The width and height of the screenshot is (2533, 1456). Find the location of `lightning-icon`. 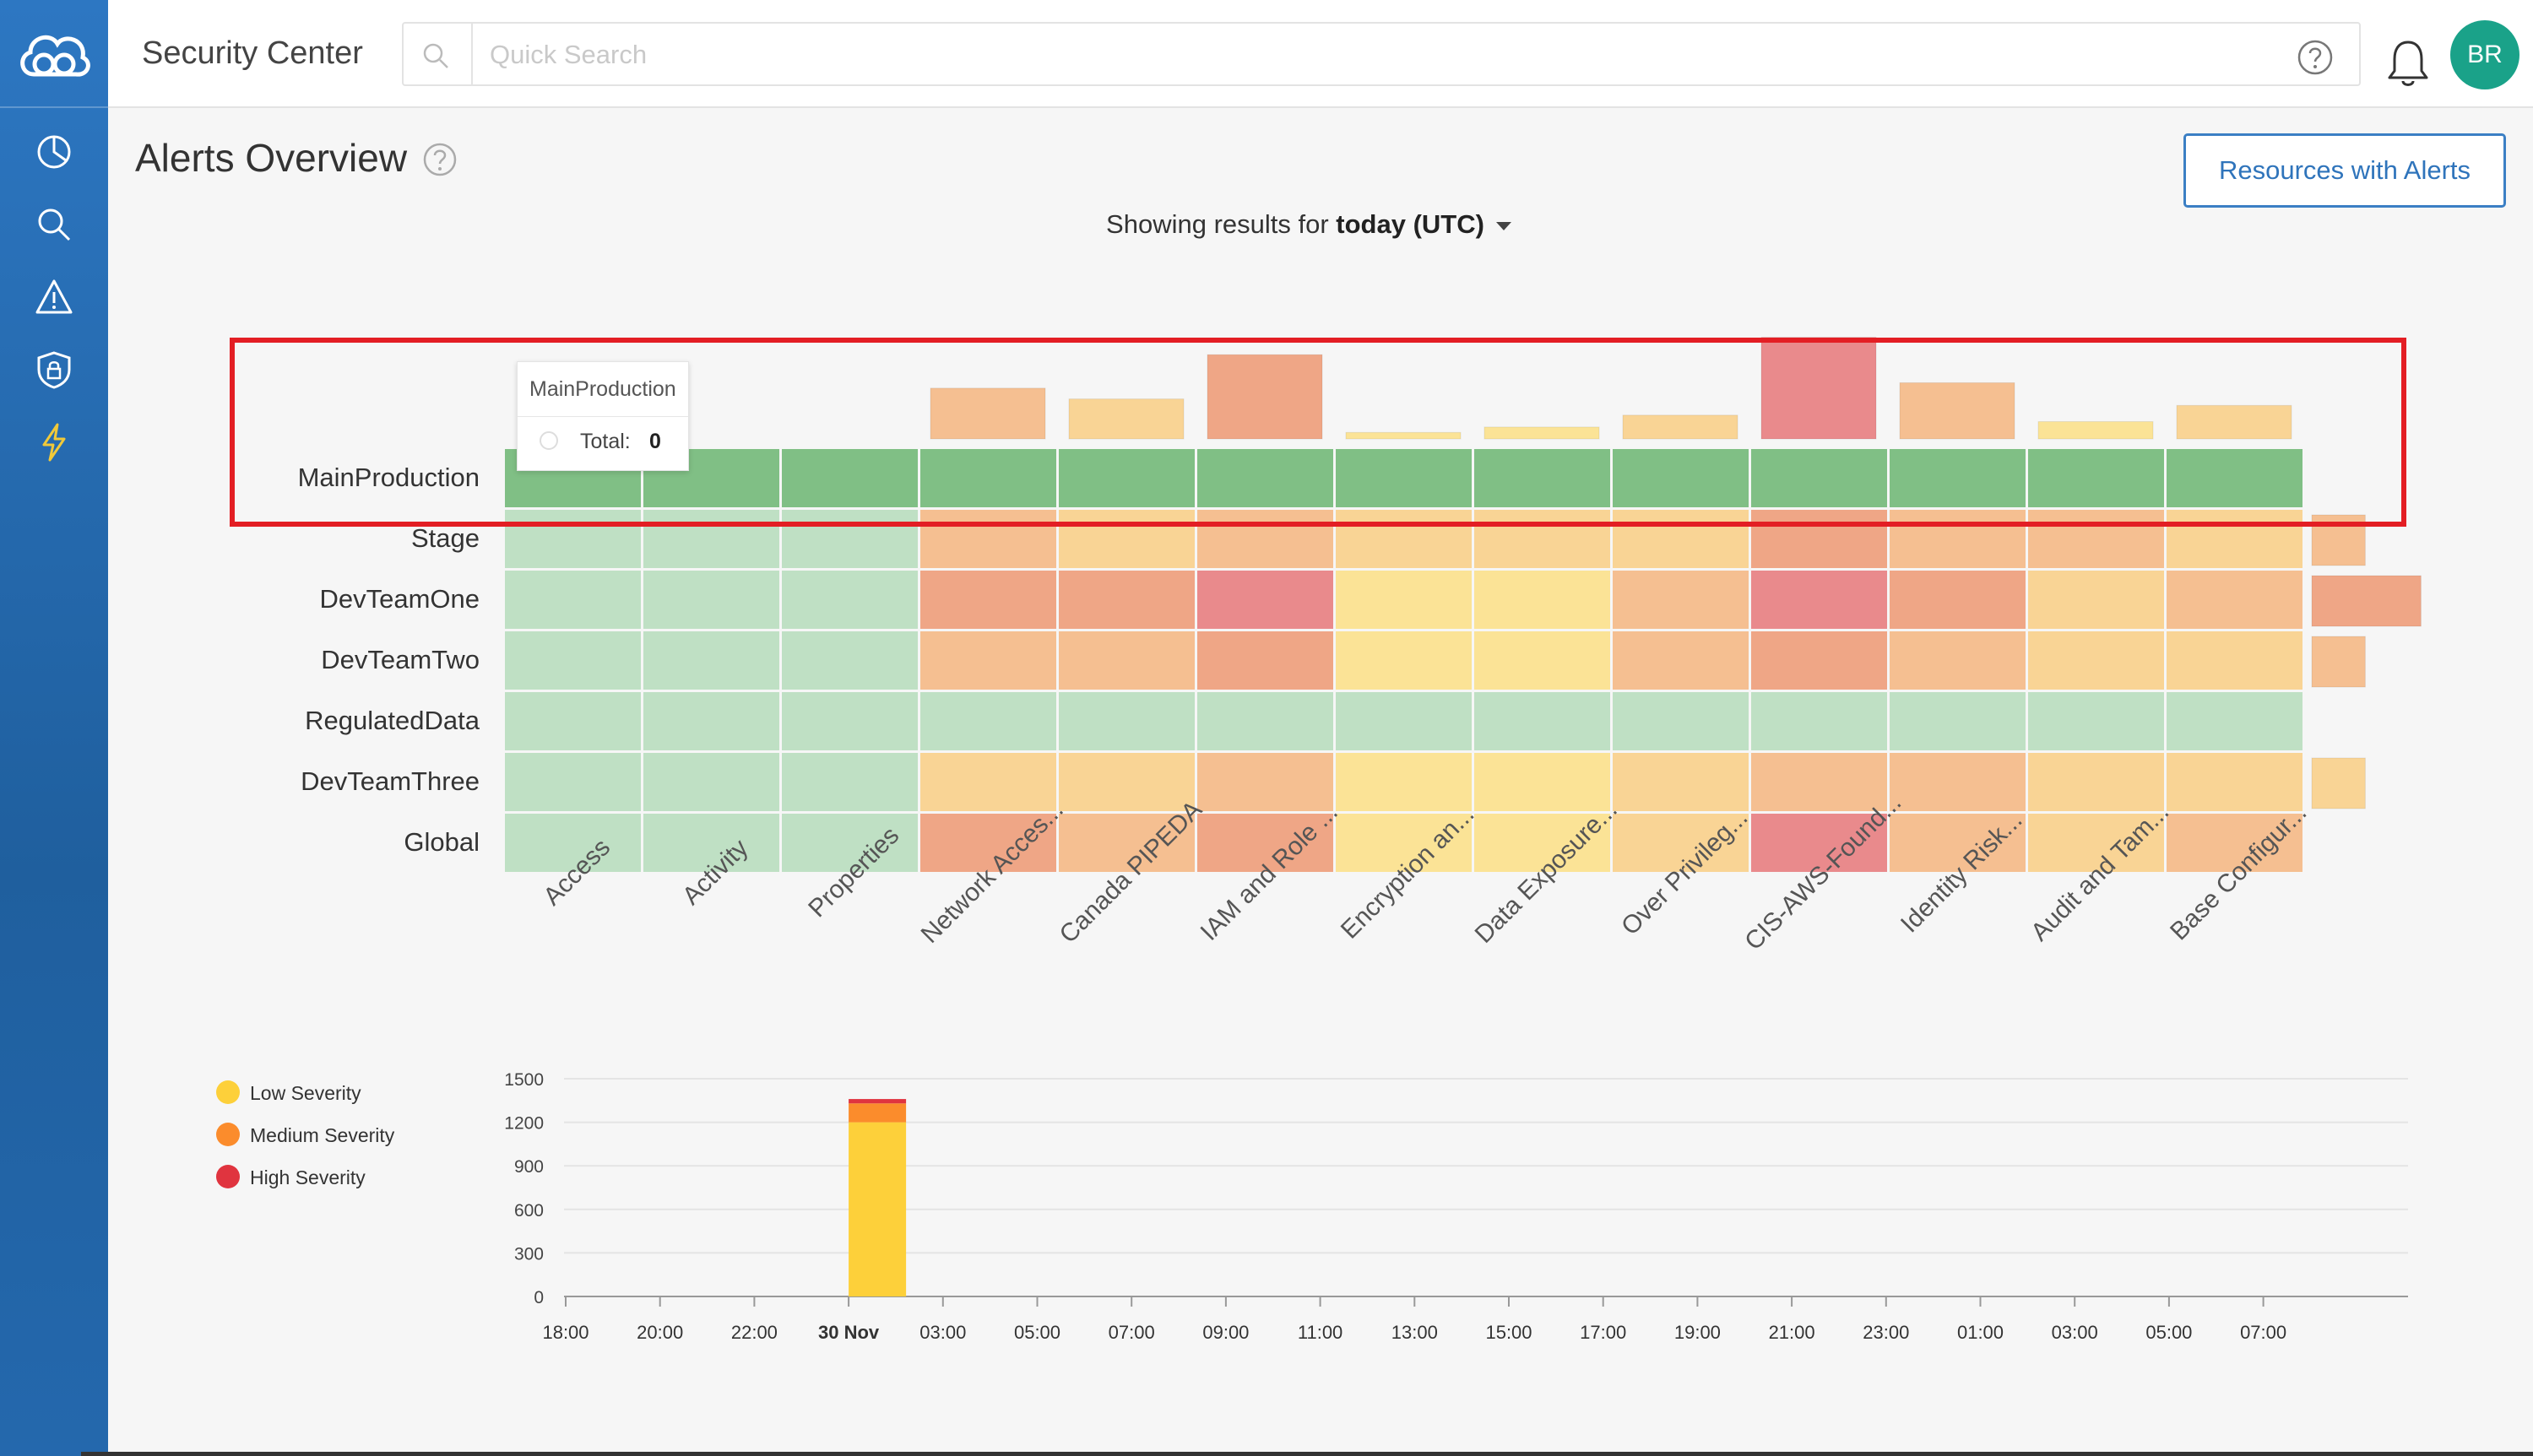

lightning-icon is located at coordinates (54, 442).